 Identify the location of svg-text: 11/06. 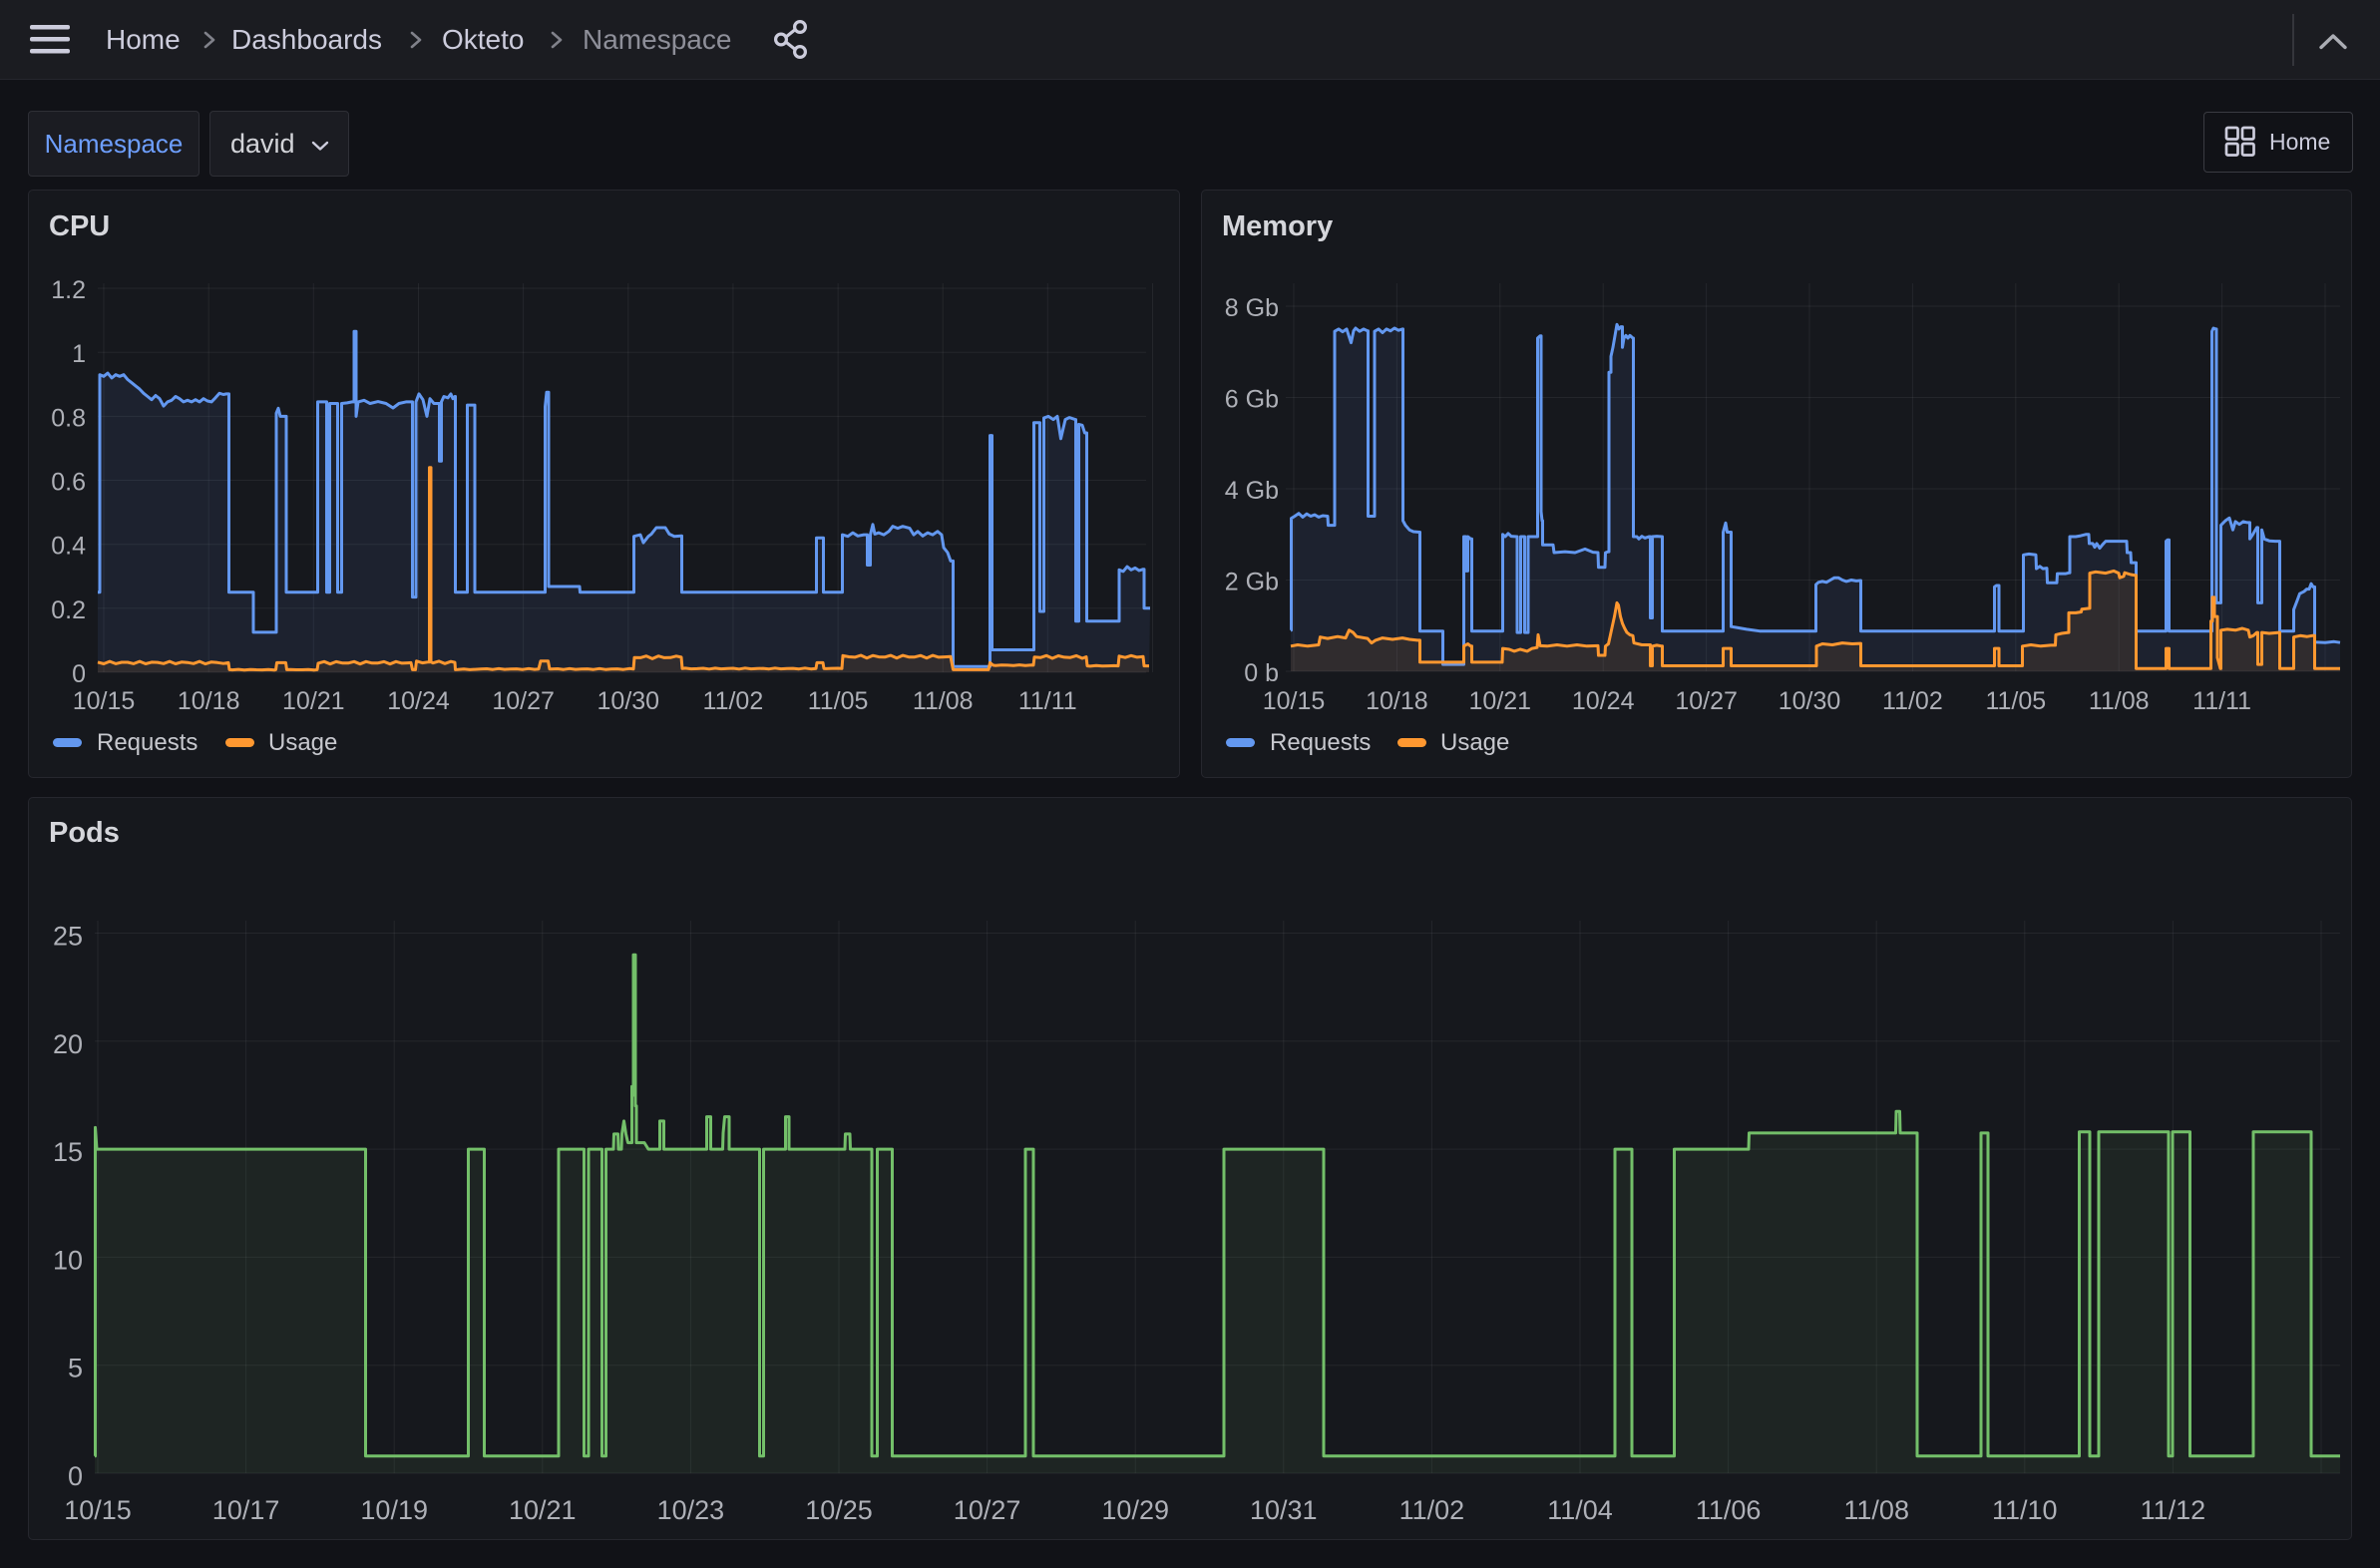
(1729, 1510).